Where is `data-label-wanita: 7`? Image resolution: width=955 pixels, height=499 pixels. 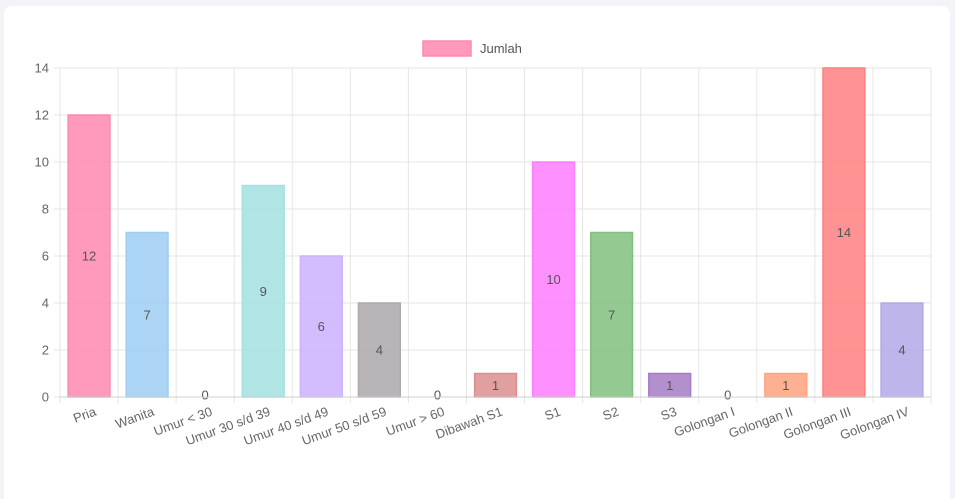
data-label-wanita: 7 is located at coordinates (146, 314).